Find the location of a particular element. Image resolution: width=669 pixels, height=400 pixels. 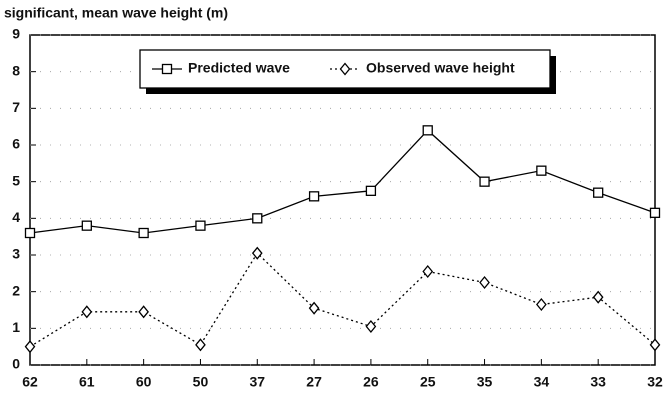

x-tick-label: 37 is located at coordinates (257, 382).